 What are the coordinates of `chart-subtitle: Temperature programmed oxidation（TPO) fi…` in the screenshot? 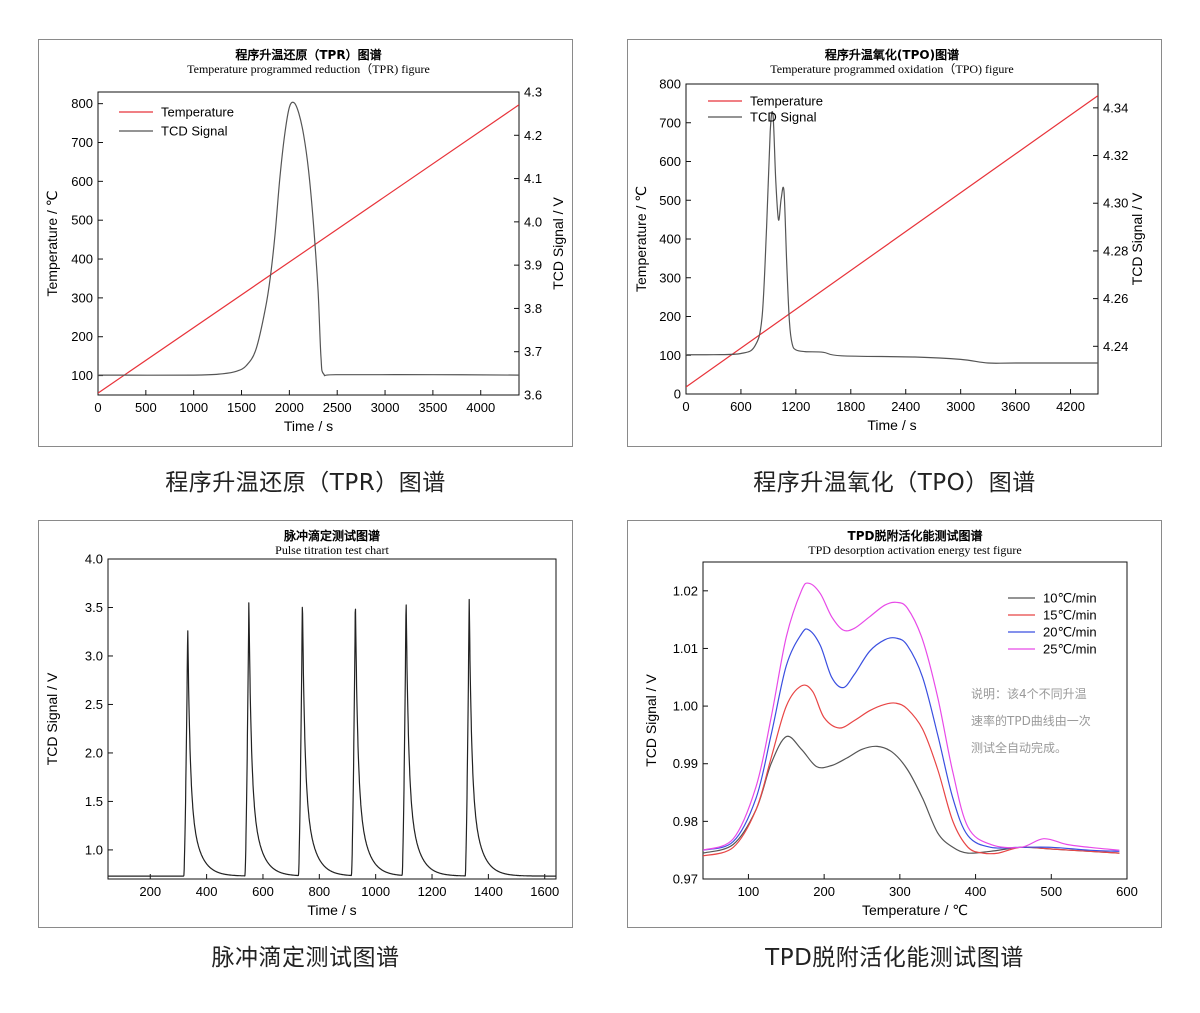 It's located at (891, 69).